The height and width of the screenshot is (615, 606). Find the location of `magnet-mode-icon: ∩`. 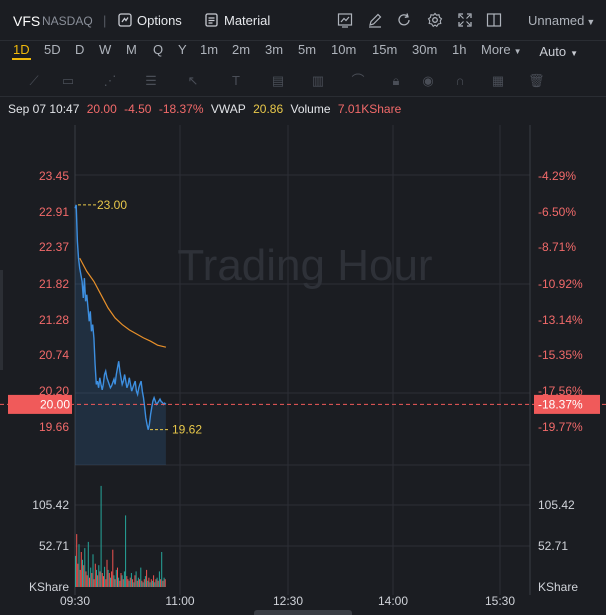

magnet-mode-icon: ∩ is located at coordinates (460, 80).